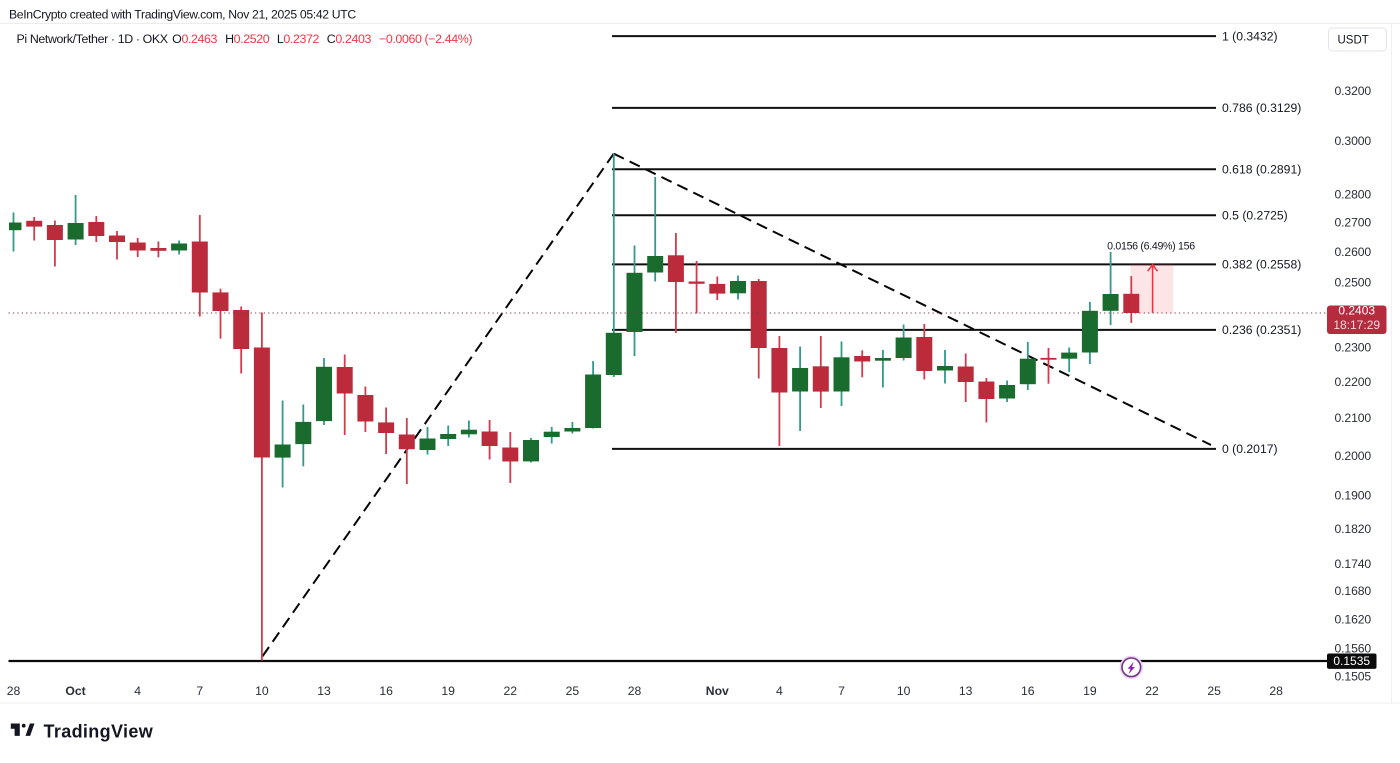 The image size is (1400, 763). I want to click on svg-text: 0.2700, so click(1353, 223).